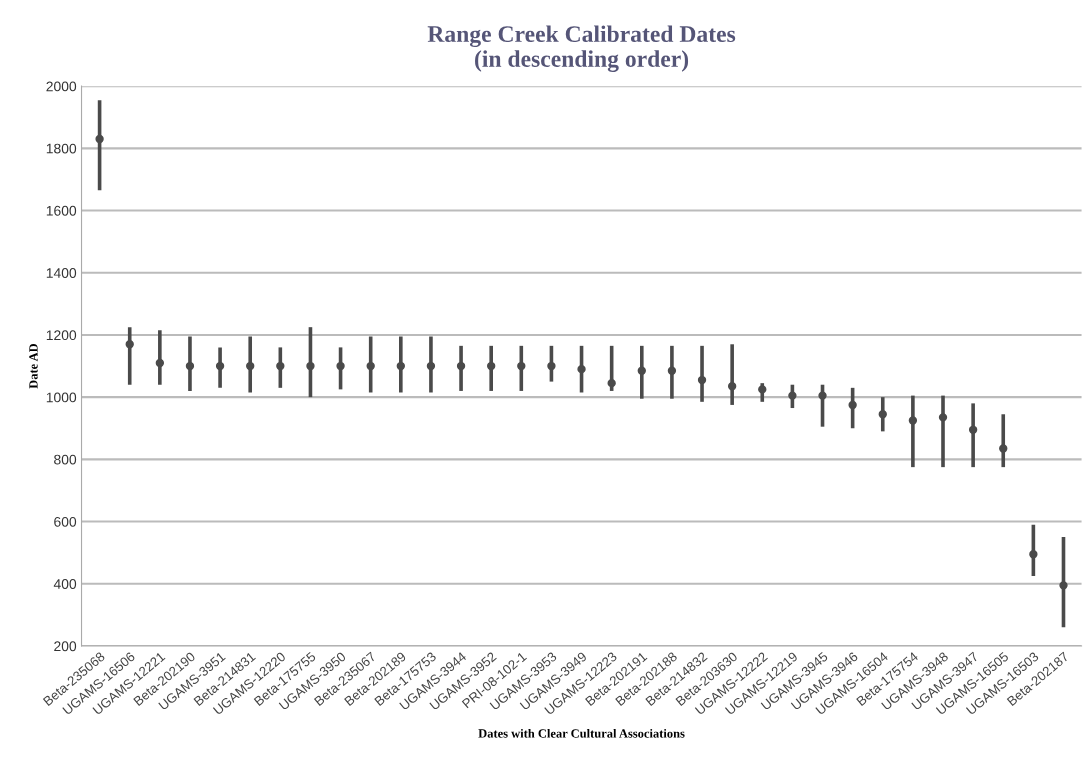 Image resolution: width=1087 pixels, height=783 pixels. Describe the element at coordinates (65, 521) in the screenshot. I see `y-tick-label: 600` at that location.